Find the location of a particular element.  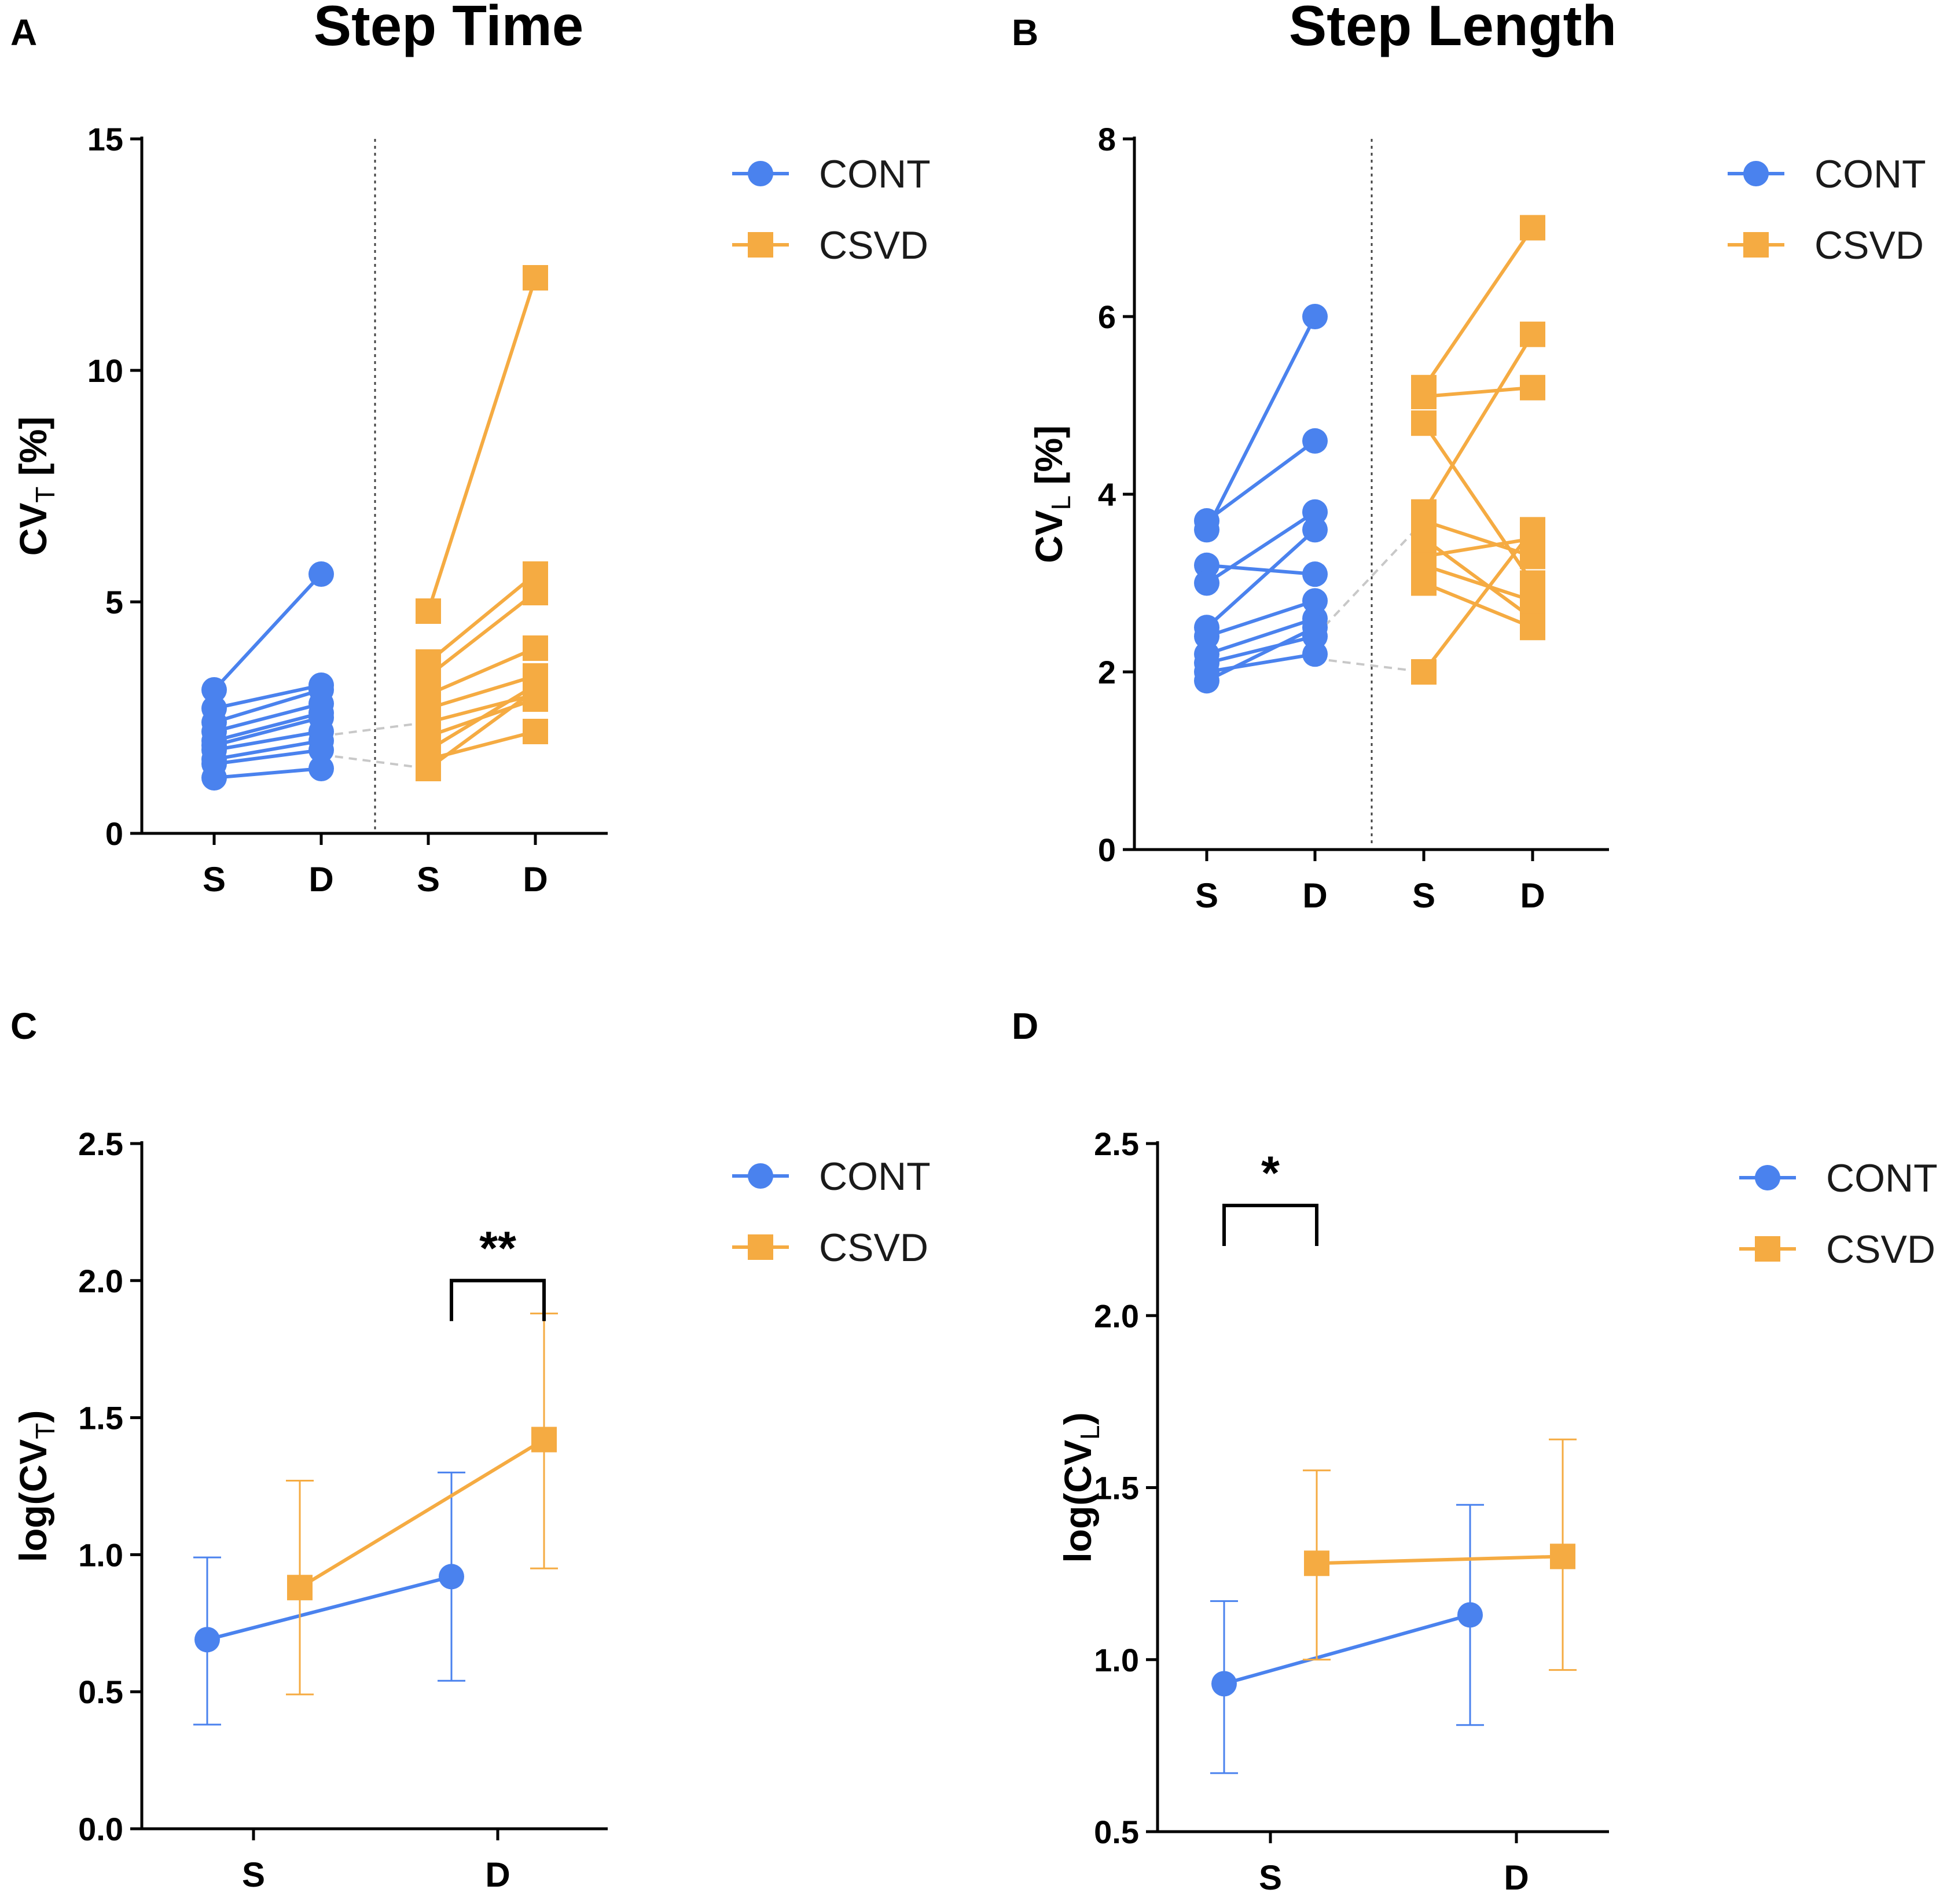

y-axis-label: CVT [%] is located at coordinates (36, 486).